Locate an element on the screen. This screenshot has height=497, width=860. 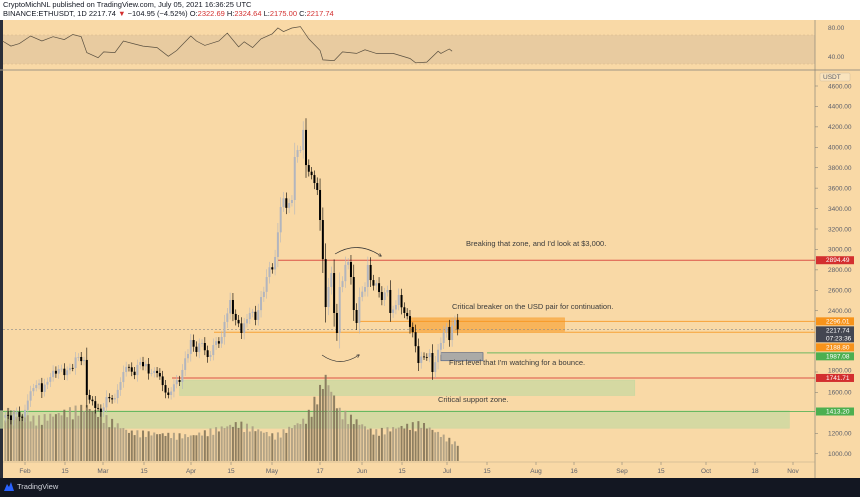
volume-bars is located at coordinates (231, 417).